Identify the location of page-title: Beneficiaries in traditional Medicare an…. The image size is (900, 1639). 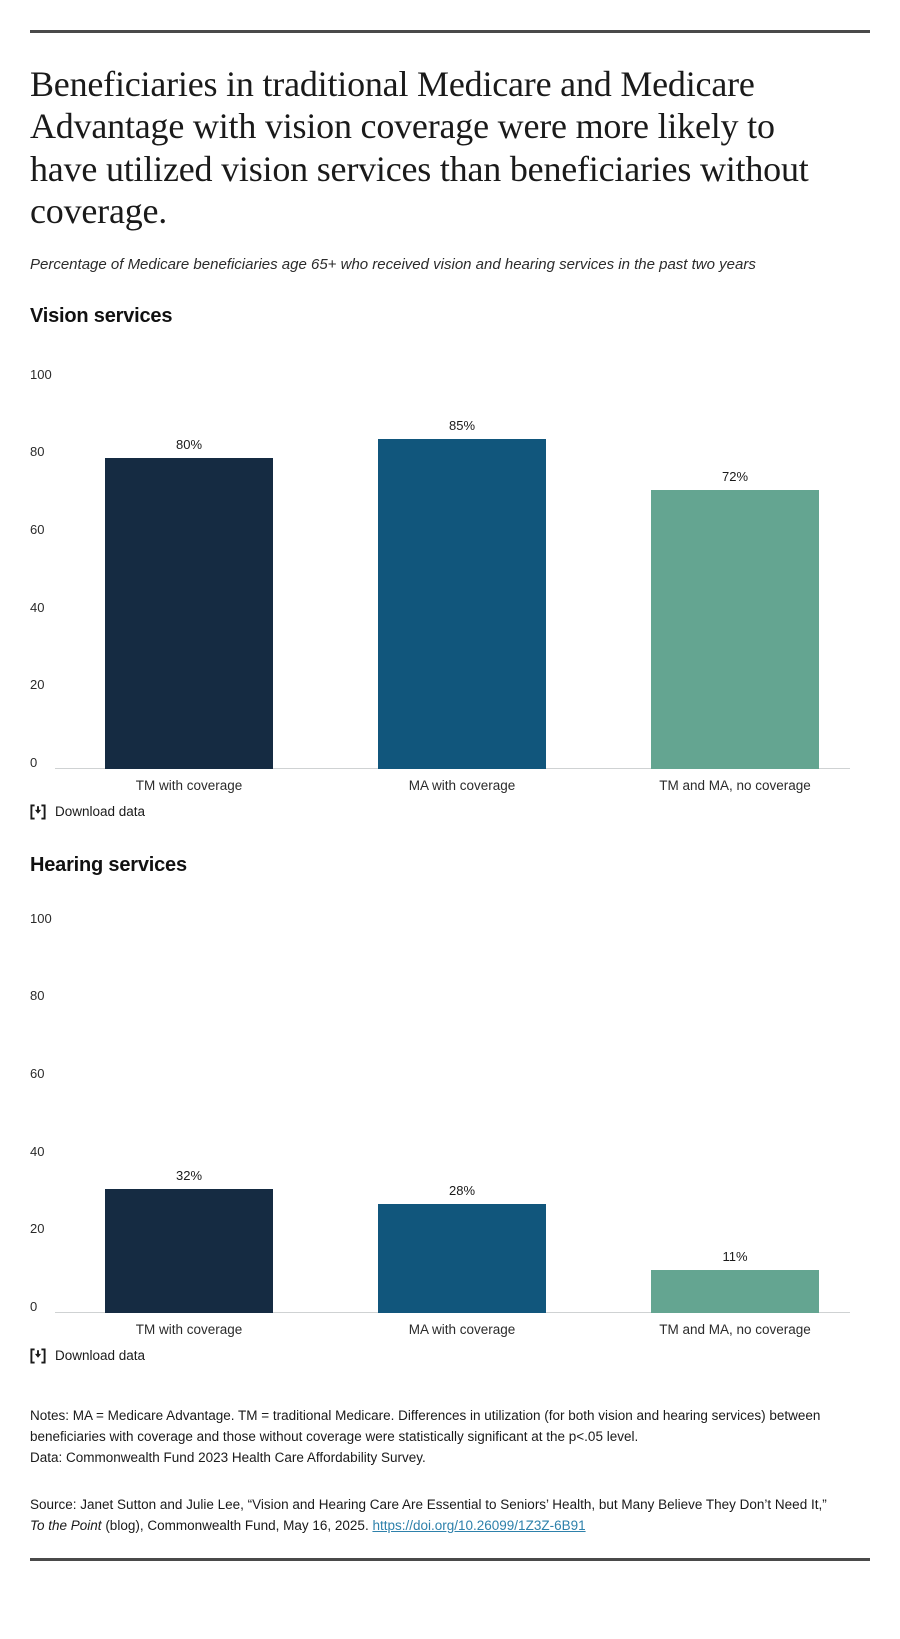
(419, 148).